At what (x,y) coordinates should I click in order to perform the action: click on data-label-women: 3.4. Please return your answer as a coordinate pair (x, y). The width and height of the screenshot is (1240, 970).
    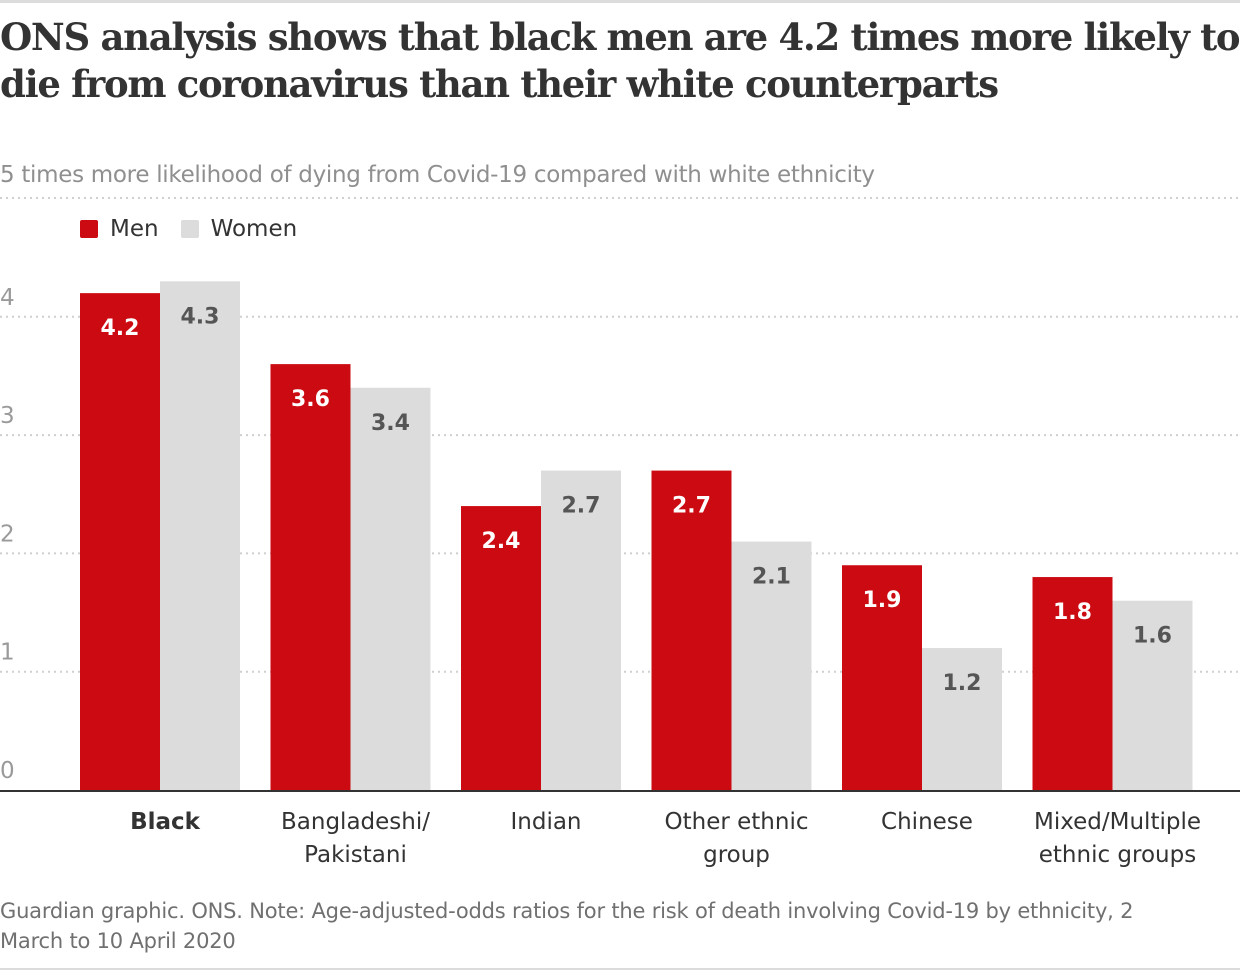
    Looking at the image, I should click on (390, 423).